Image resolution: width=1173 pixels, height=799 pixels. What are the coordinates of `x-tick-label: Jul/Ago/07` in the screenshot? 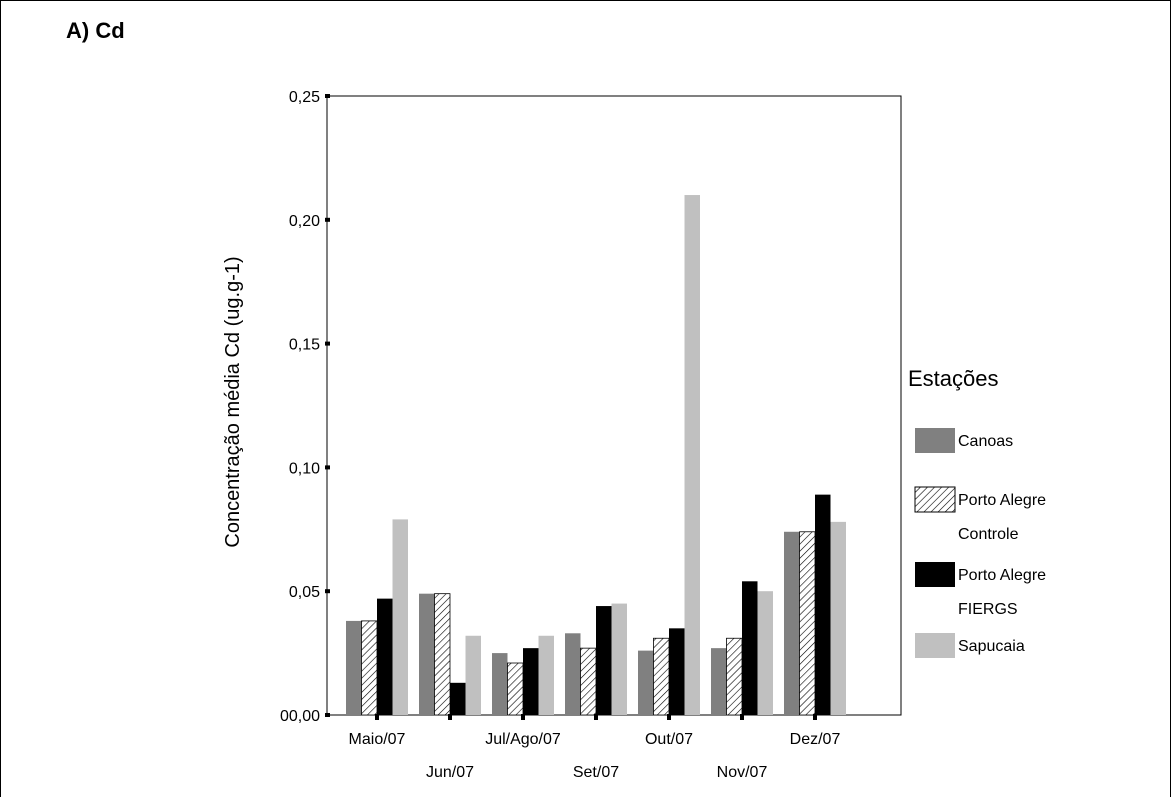 It's located at (523, 739).